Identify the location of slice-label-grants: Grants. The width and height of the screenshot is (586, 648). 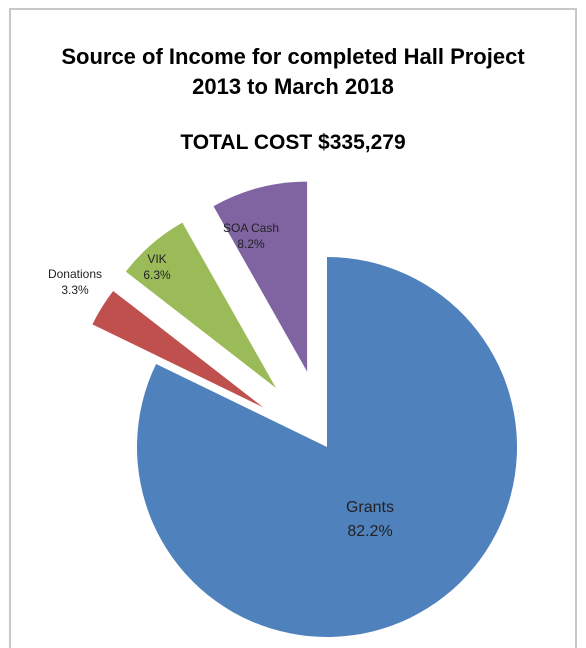
(370, 507).